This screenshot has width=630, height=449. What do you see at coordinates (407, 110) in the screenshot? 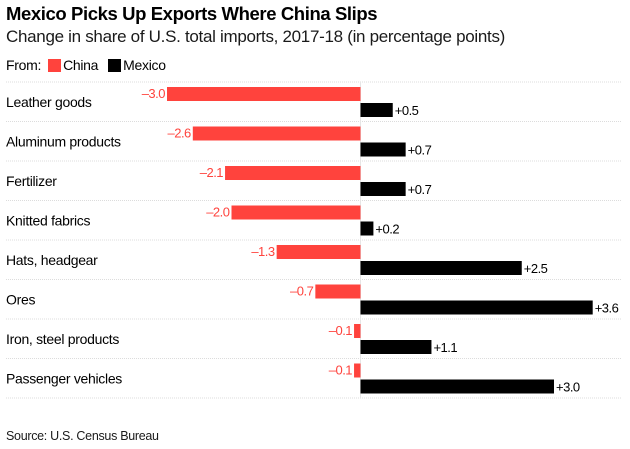
I see `data-label-mexico: +0.5` at bounding box center [407, 110].